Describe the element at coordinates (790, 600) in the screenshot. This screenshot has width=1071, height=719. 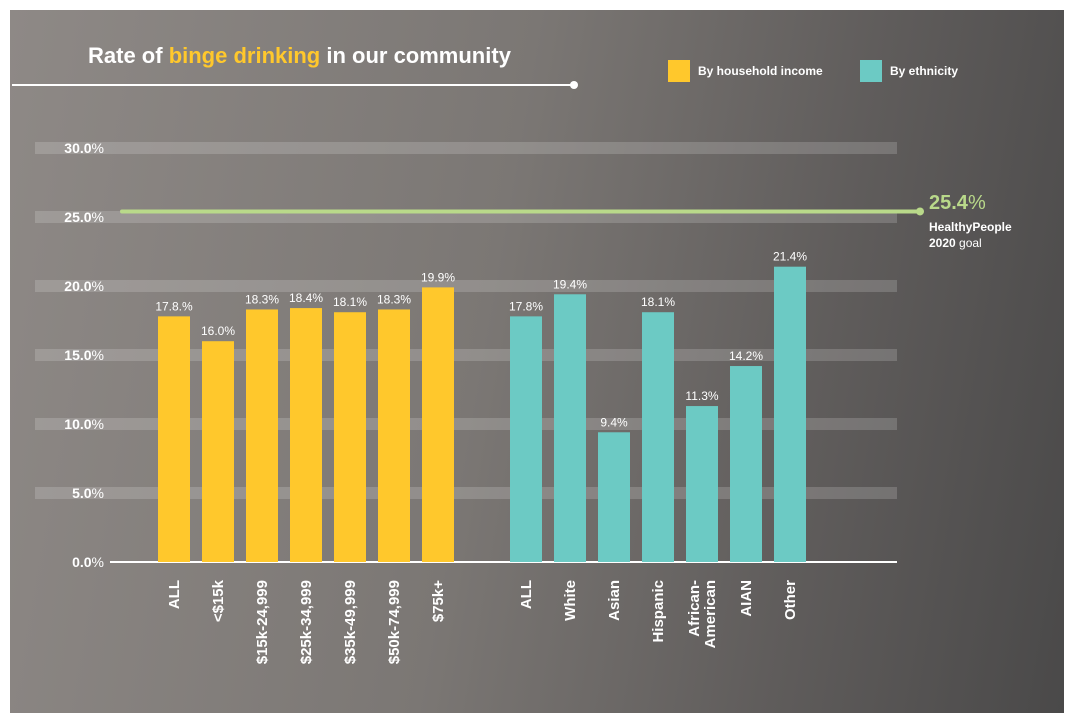
I see `x-tick-label: Other` at that location.